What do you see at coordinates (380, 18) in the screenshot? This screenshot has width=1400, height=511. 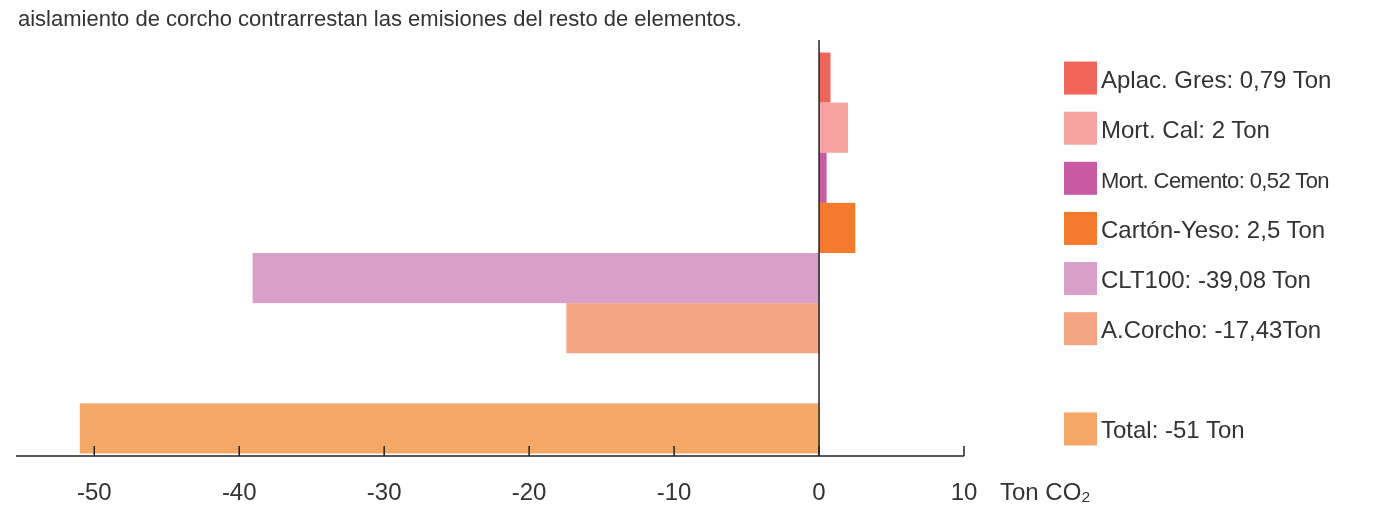 I see `text: aislamiento de corcho contrarrestan las emisiones del resto de elementos.` at bounding box center [380, 18].